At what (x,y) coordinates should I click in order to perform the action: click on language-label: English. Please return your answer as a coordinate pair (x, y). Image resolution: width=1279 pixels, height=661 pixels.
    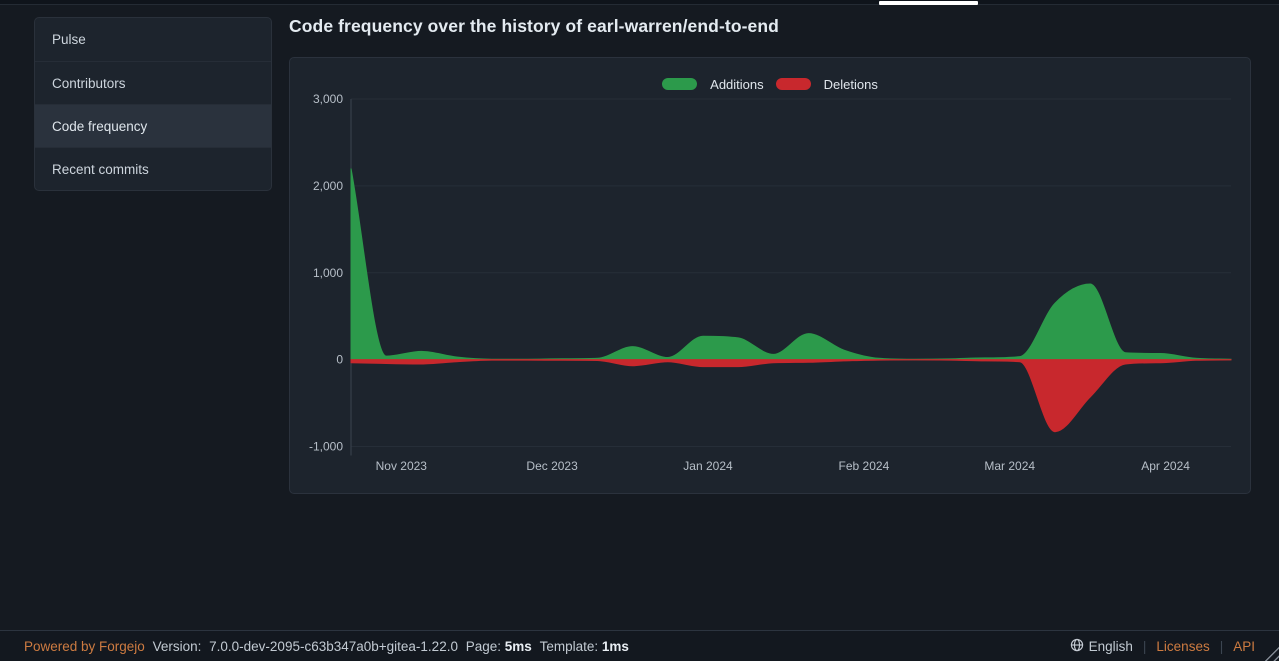
    Looking at the image, I should click on (1110, 646).